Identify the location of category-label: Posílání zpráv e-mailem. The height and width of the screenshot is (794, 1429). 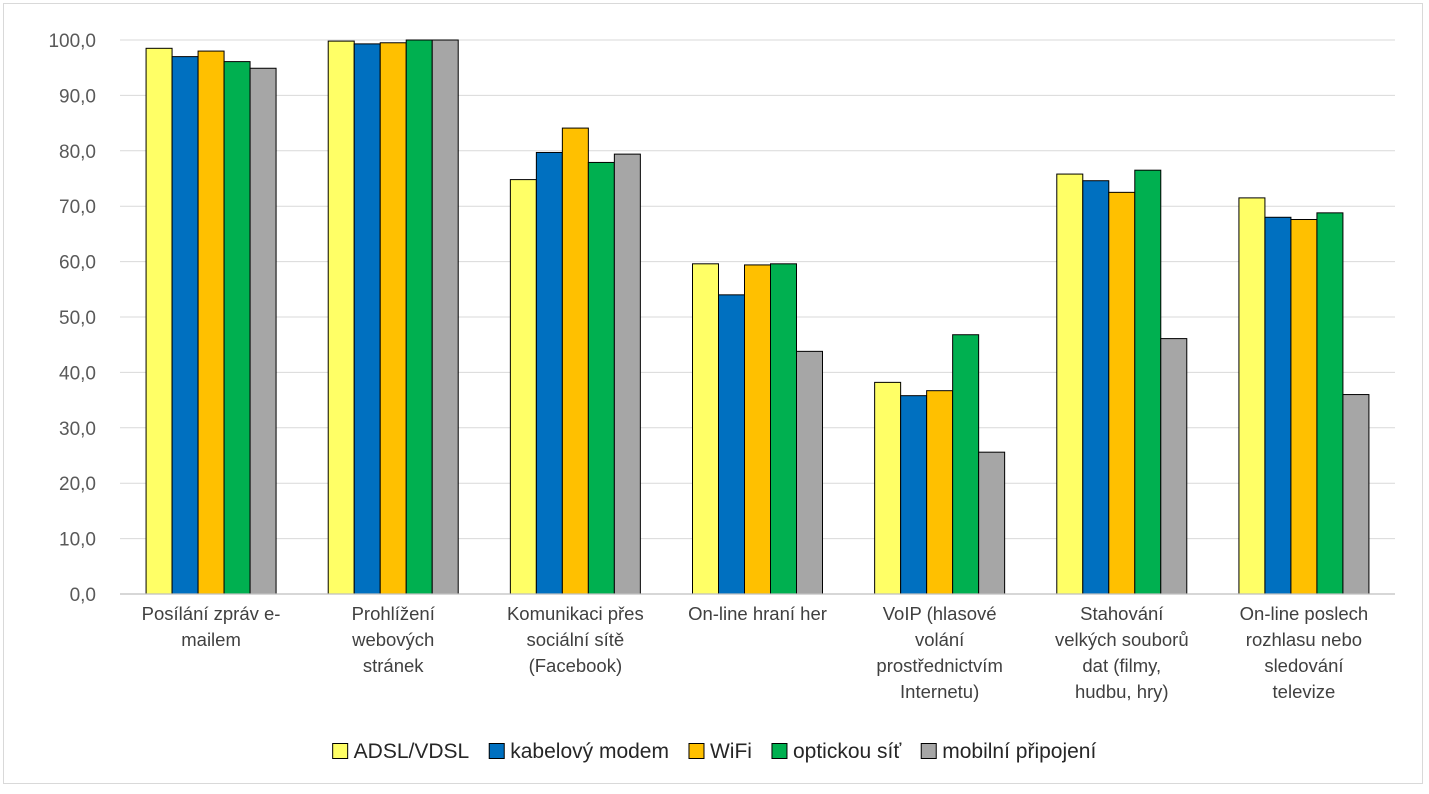
(211, 626).